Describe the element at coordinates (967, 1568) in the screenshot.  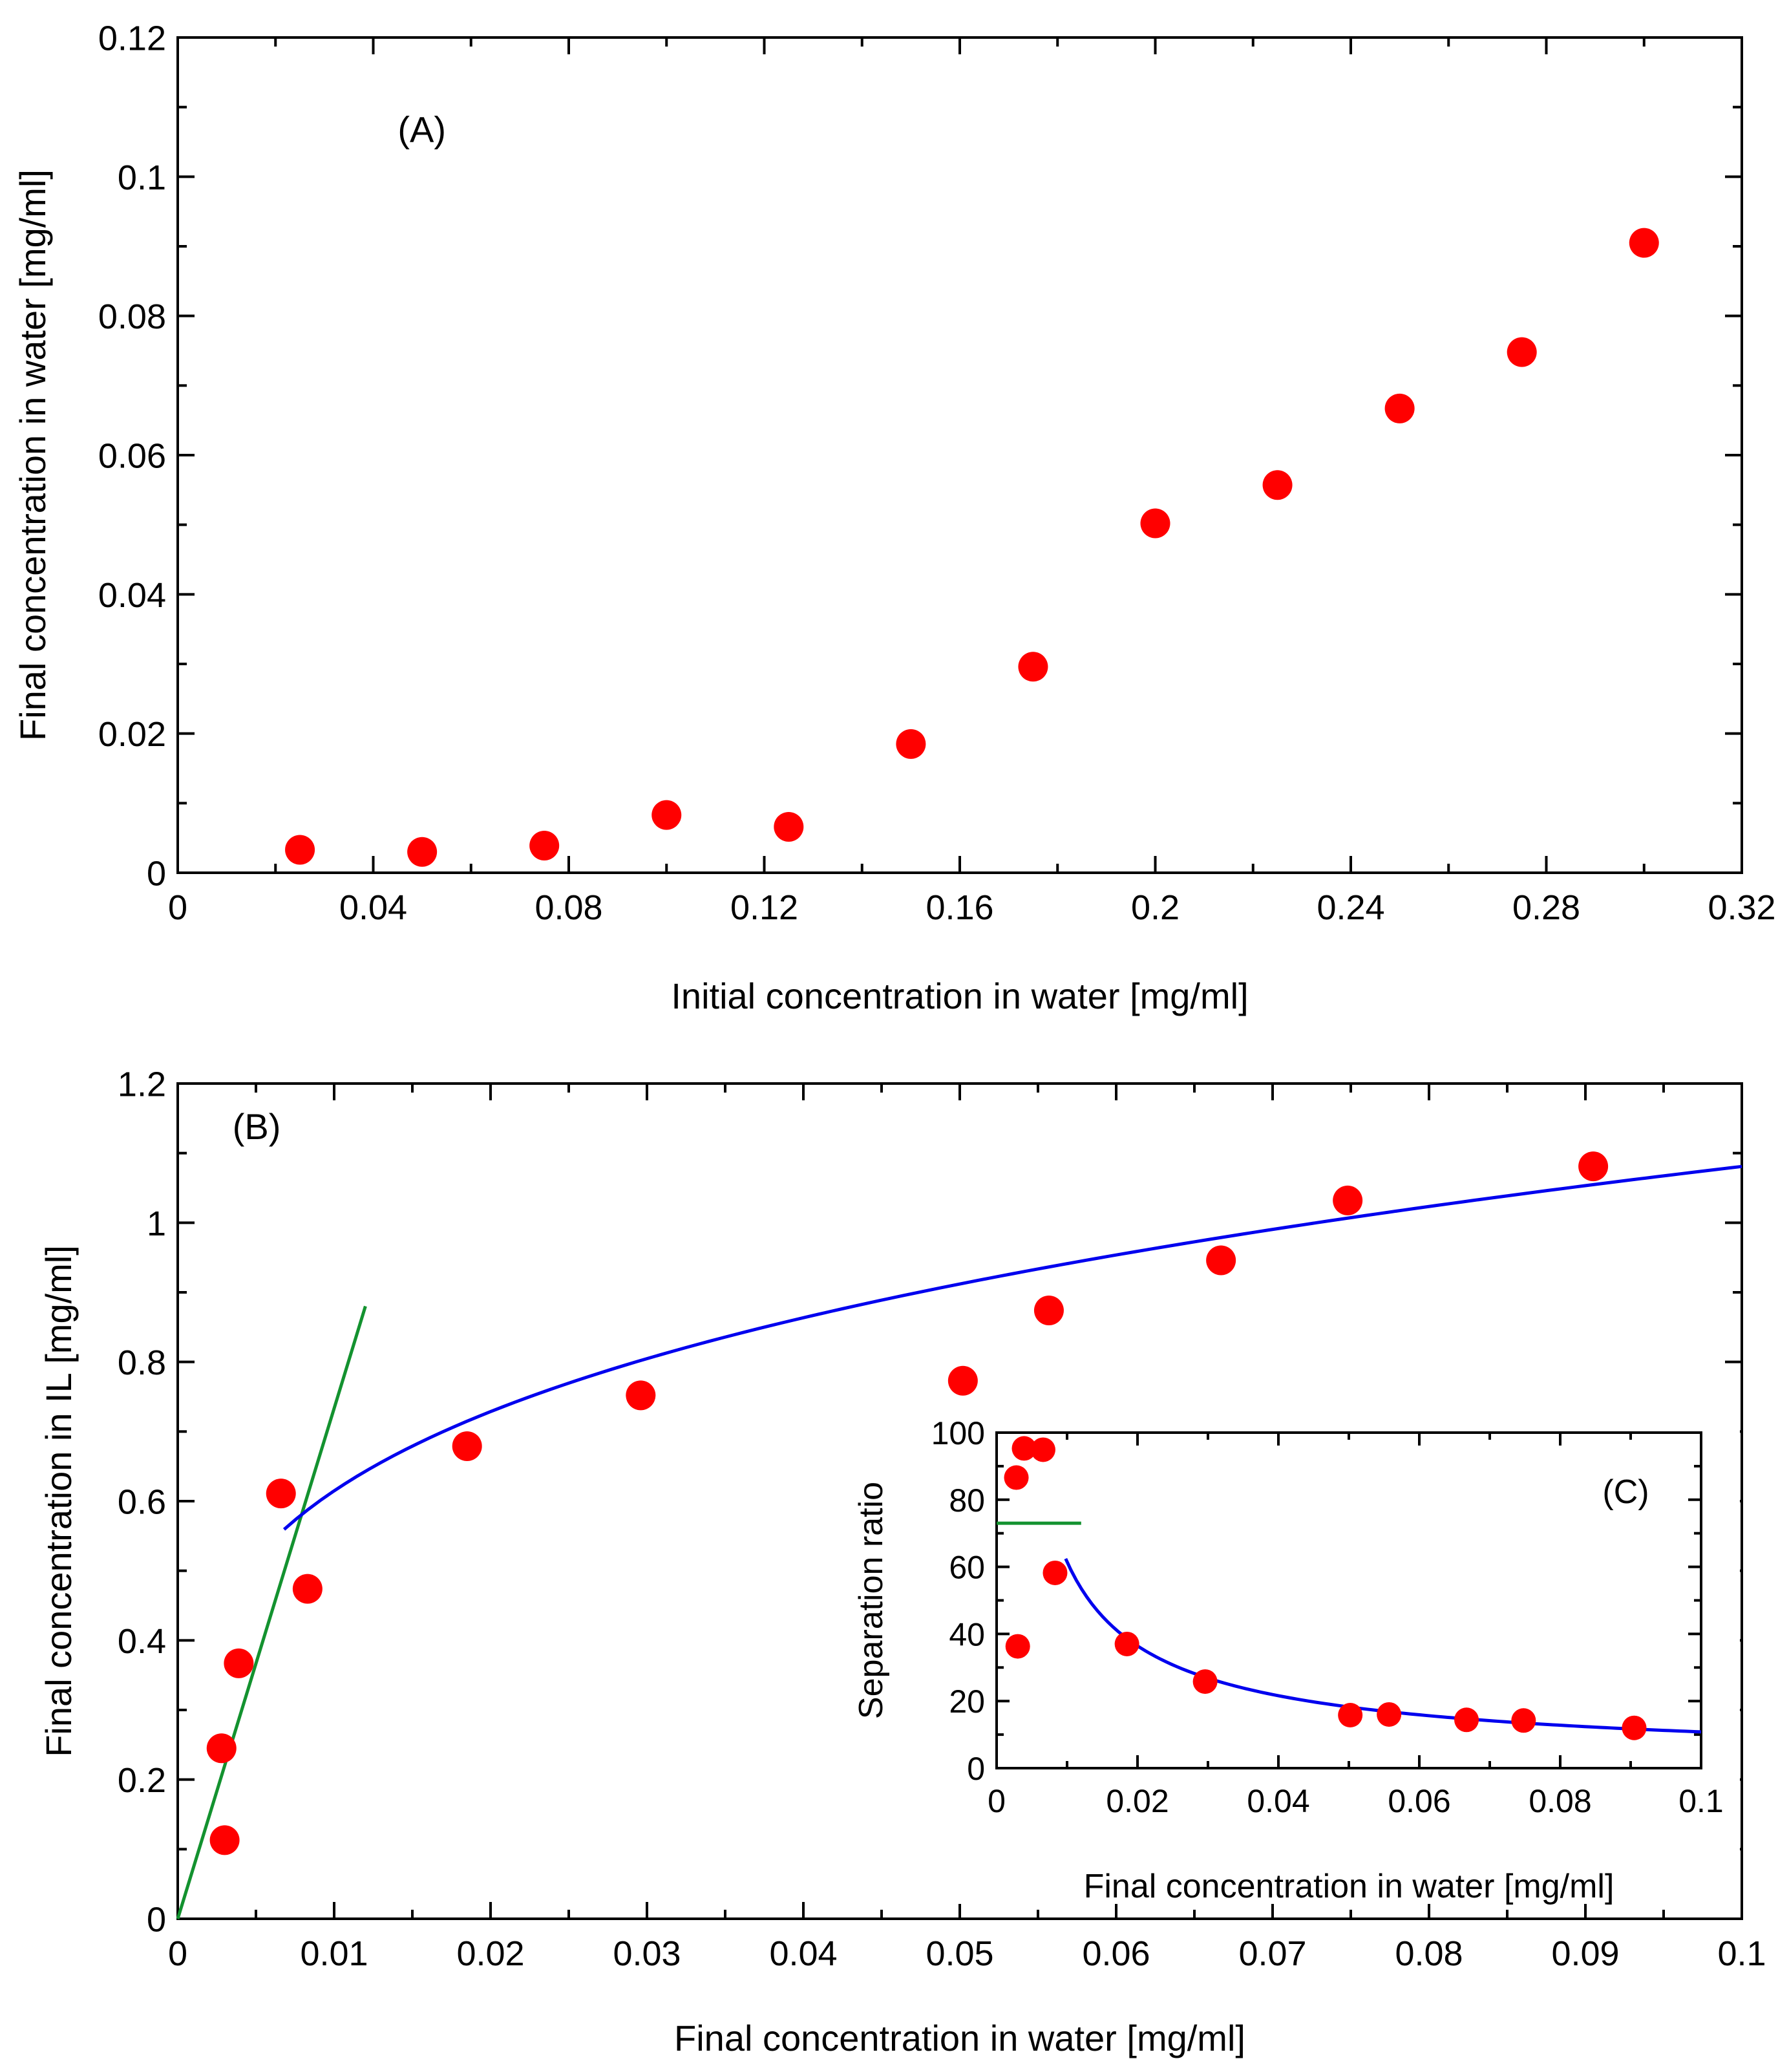
I see `y-tick-label-c: 60` at that location.